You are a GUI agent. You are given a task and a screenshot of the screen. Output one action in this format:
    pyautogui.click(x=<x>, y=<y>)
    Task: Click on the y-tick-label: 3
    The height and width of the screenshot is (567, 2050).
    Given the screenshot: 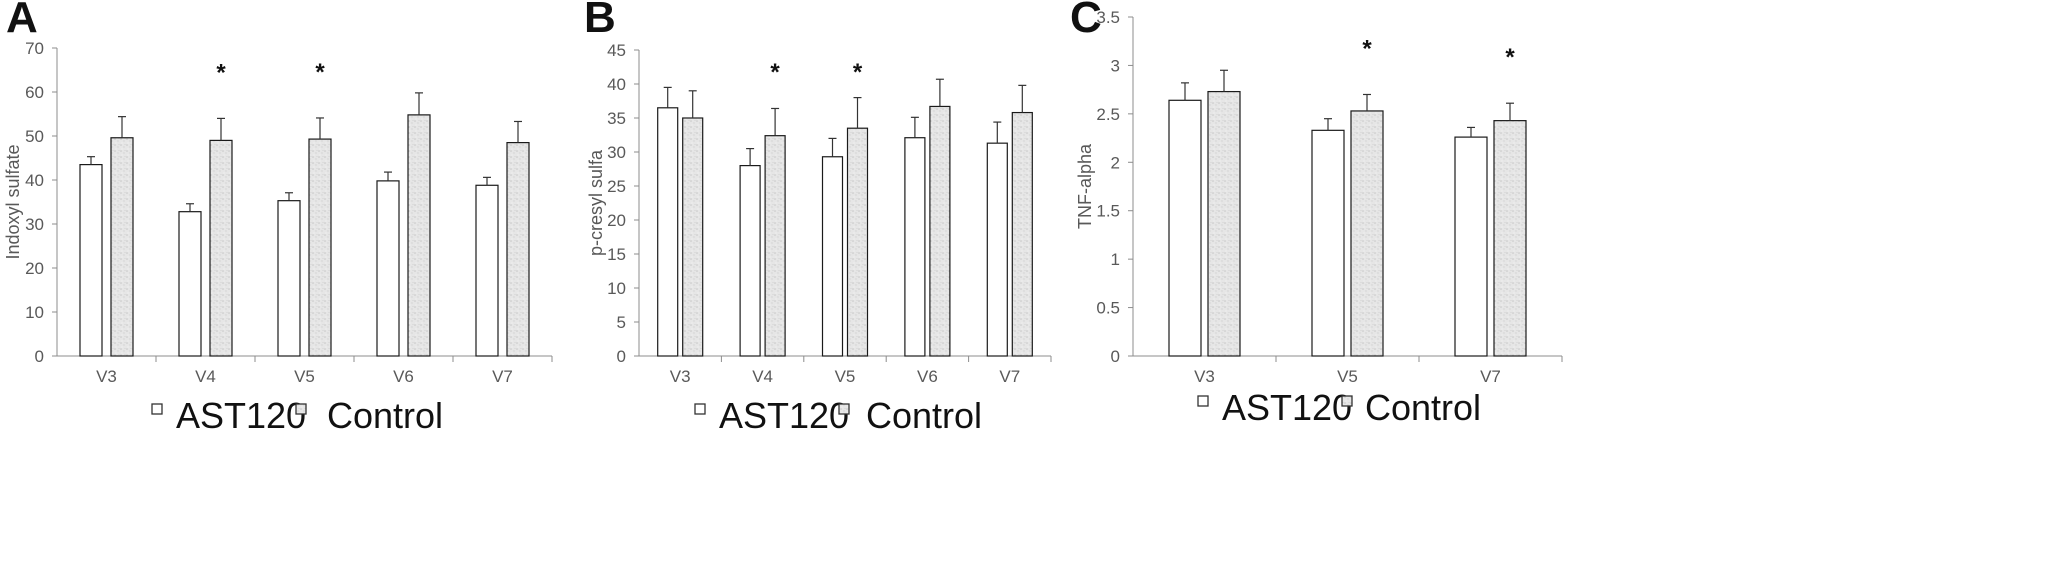 What is the action you would take?
    pyautogui.click(x=1115, y=65)
    